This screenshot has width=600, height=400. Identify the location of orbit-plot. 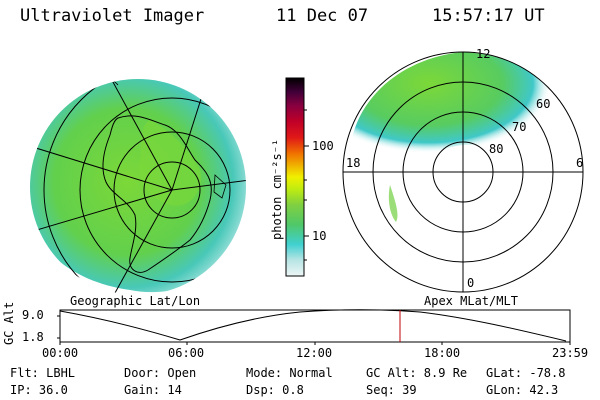
(314, 327).